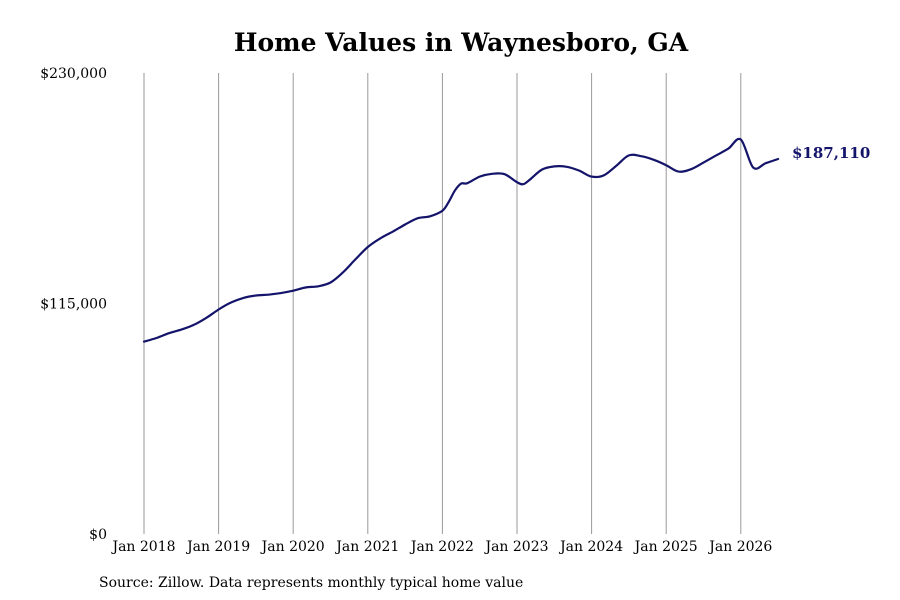 This screenshot has width=900, height=600. What do you see at coordinates (665, 547) in the screenshot?
I see `x-tick-label: Jan 2025` at bounding box center [665, 547].